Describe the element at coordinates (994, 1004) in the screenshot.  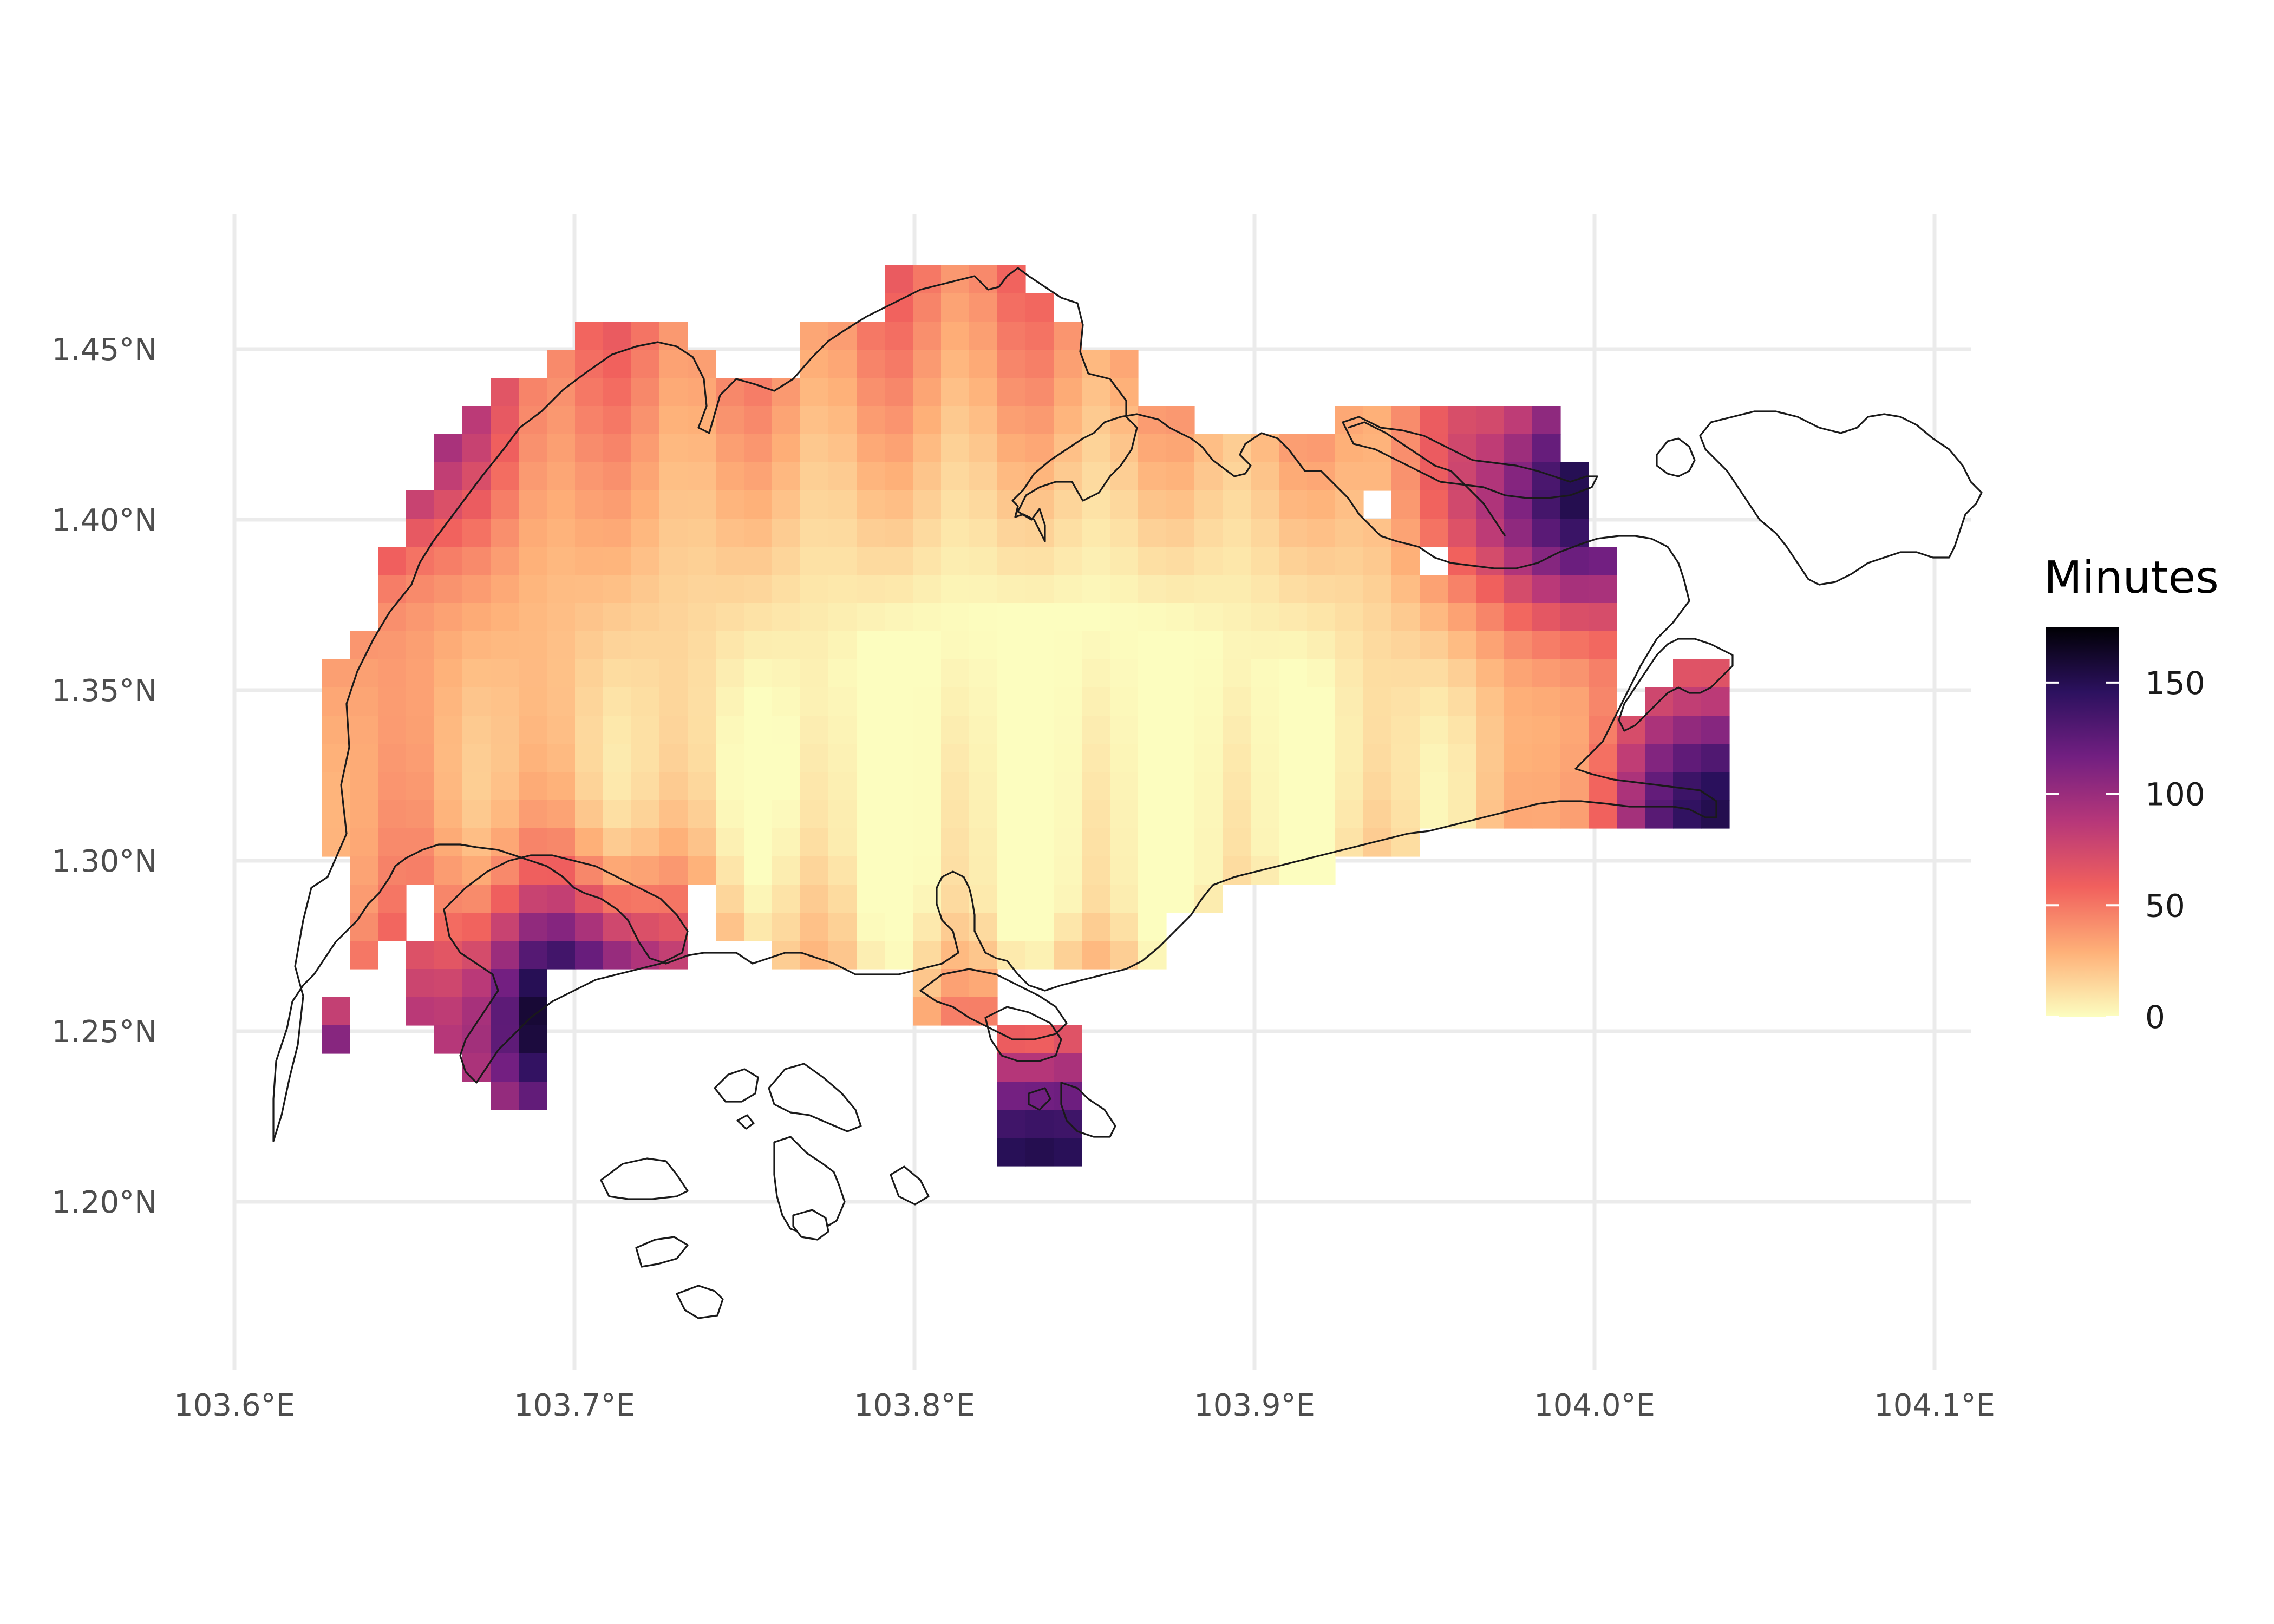
I see `coastline-sentosa` at that location.